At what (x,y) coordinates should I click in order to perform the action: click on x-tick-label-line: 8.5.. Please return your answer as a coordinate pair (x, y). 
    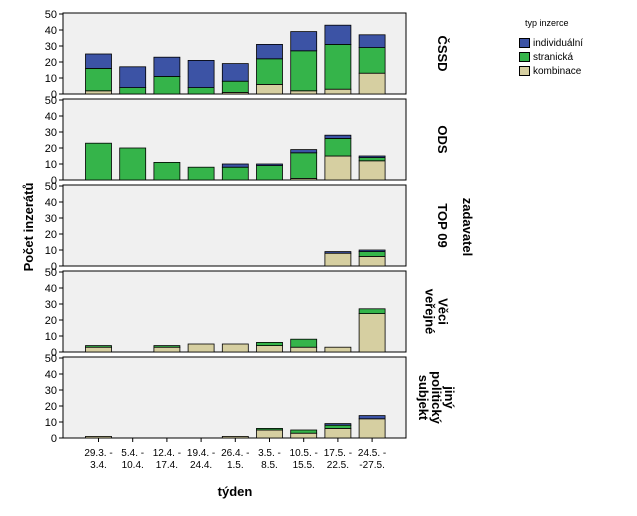
    Looking at the image, I should click on (269, 465).